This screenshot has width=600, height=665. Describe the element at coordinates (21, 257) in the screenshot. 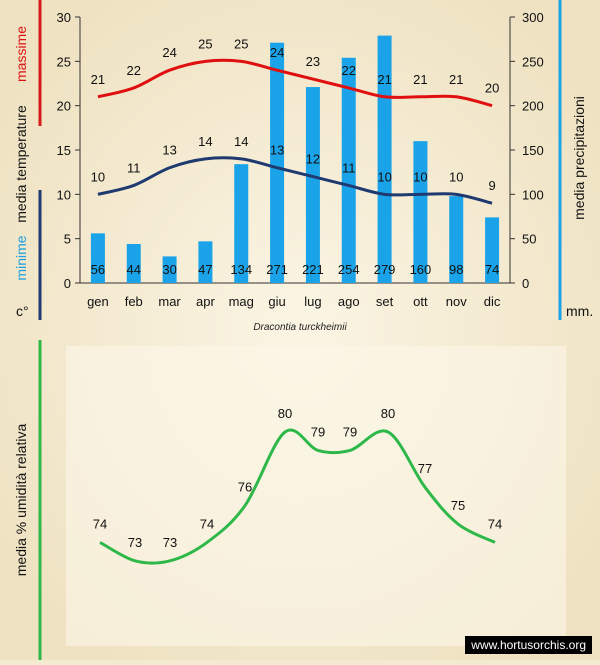

I see `min-temp-axis-label: minime` at that location.